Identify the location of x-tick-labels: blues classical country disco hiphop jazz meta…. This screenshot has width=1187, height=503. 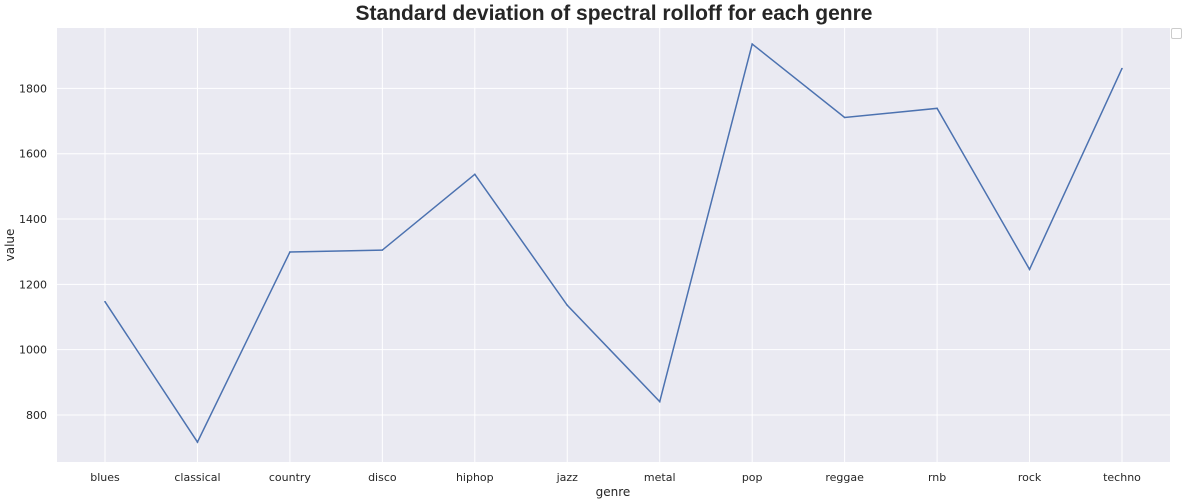
(615, 477).